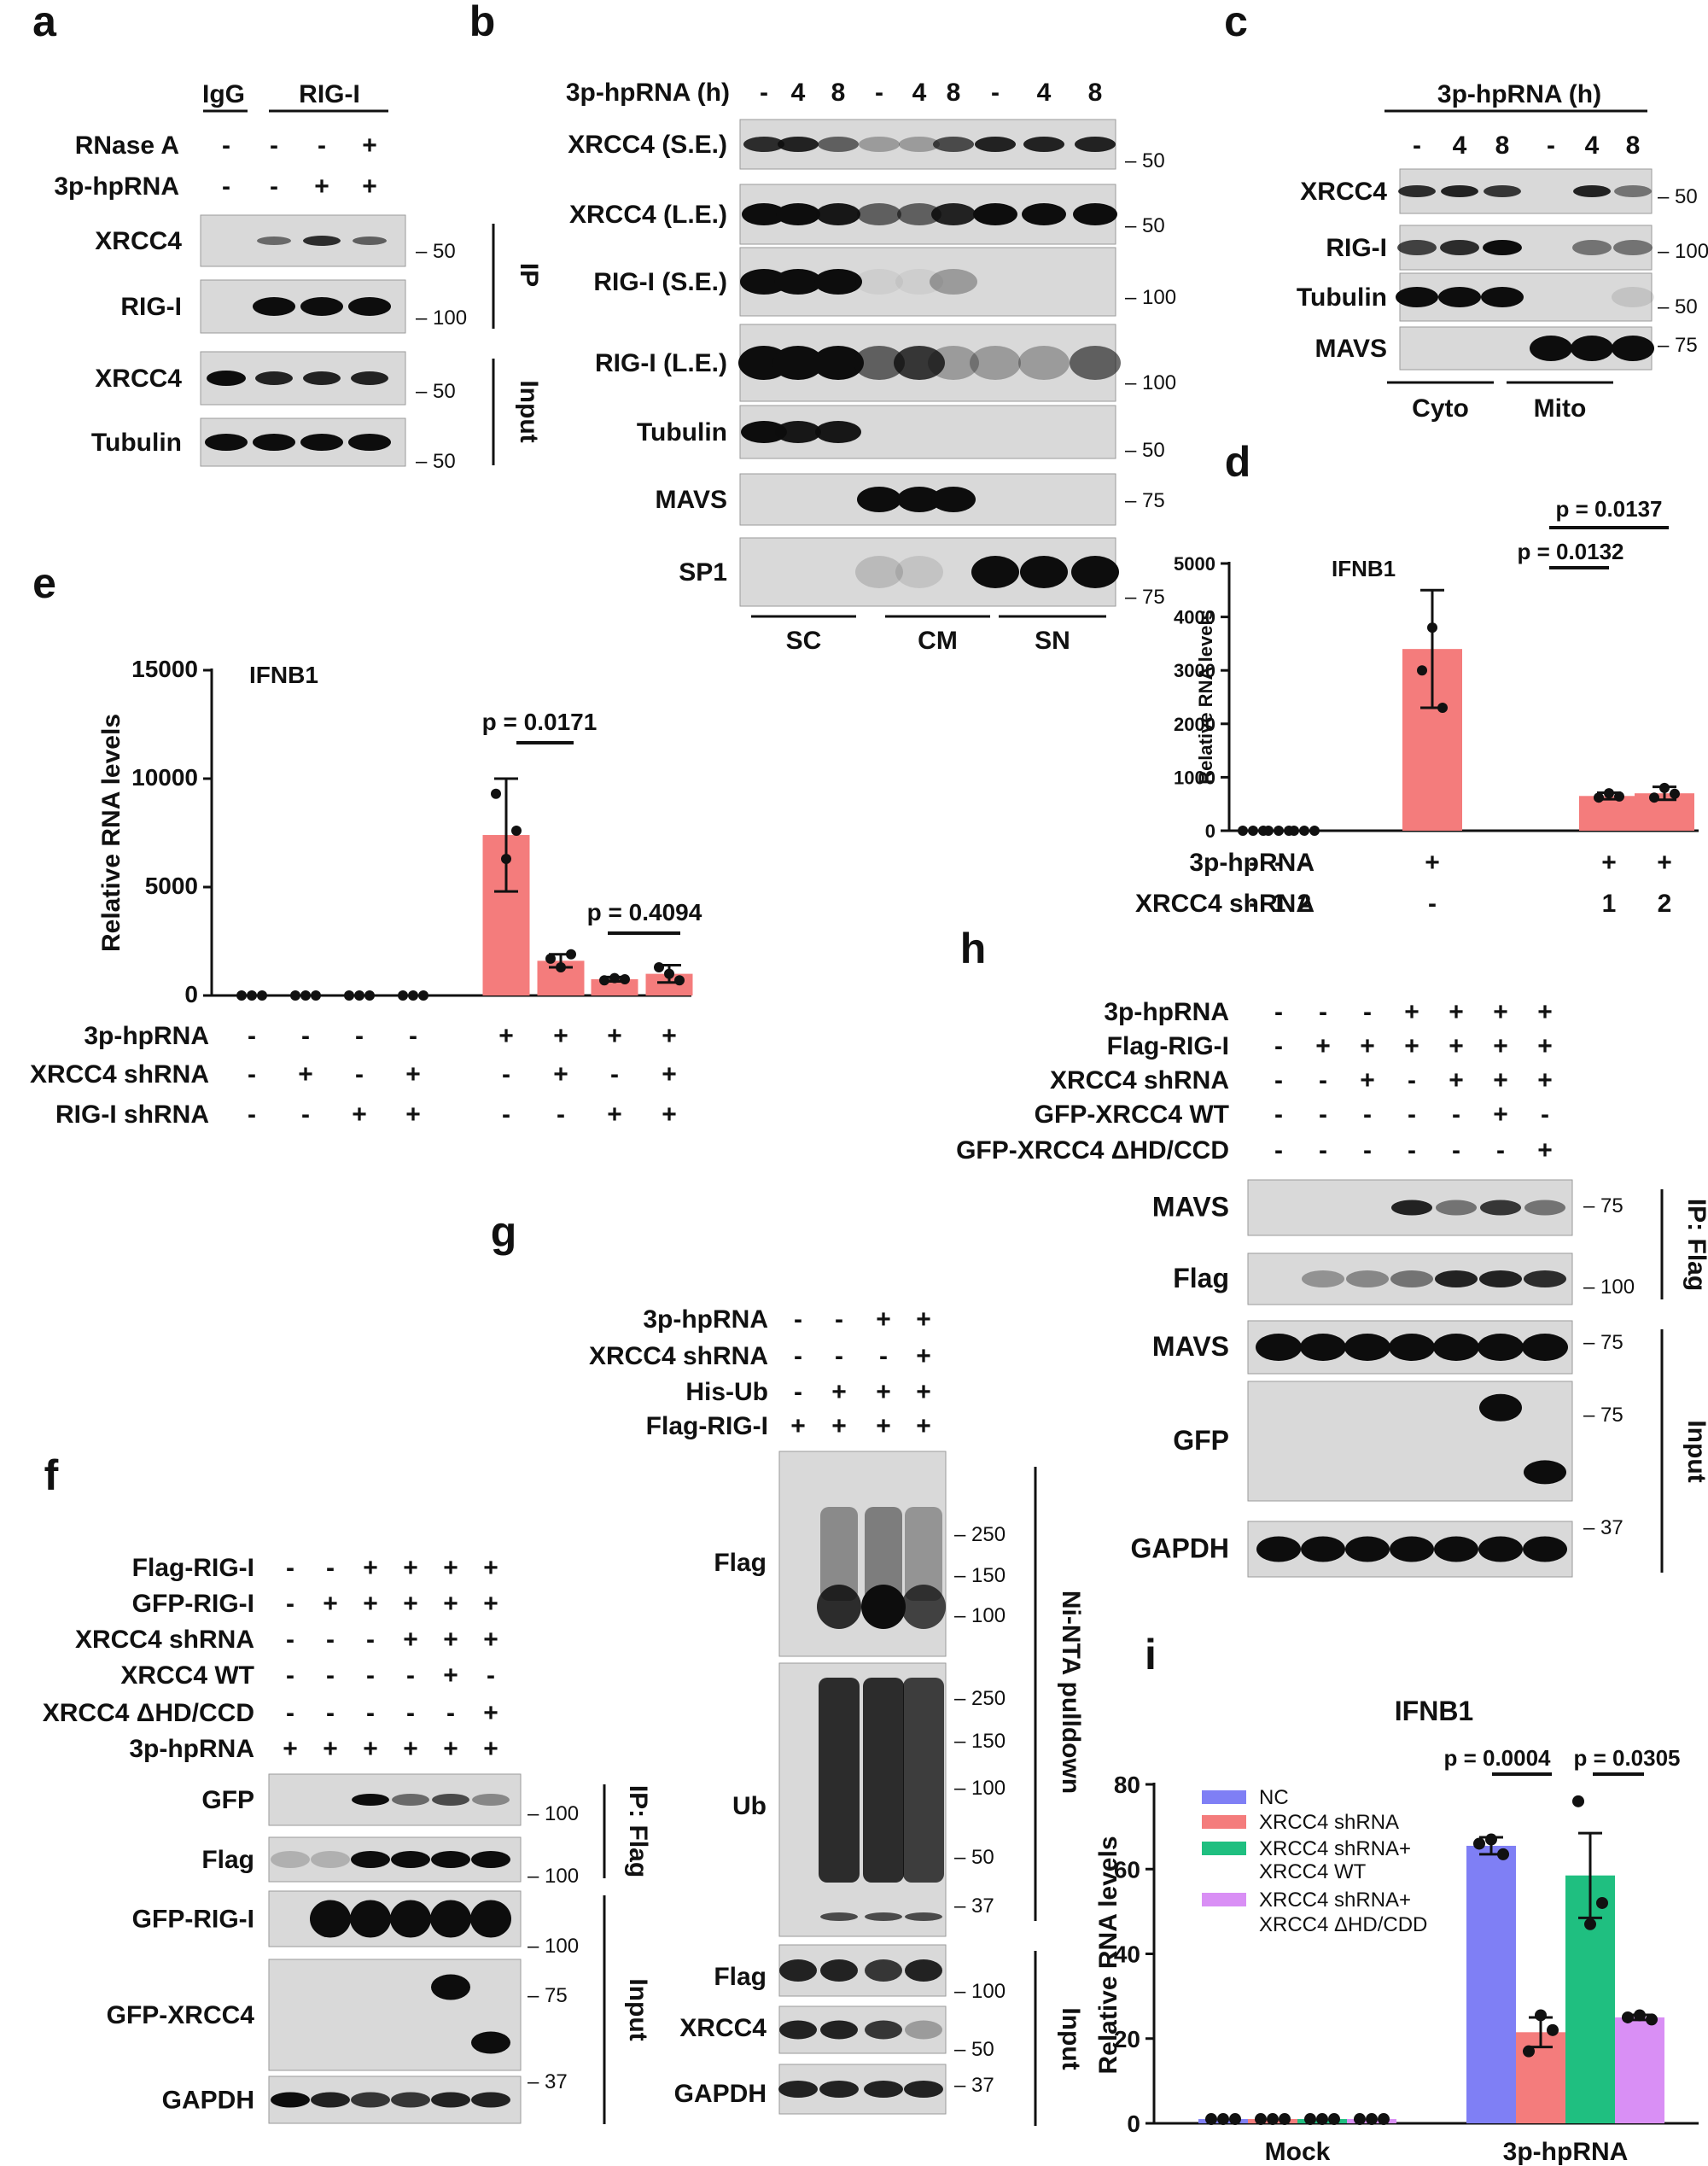  Describe the element at coordinates (491, 1604) in the screenshot. I see `f-row-1-sign-5: +` at that location.